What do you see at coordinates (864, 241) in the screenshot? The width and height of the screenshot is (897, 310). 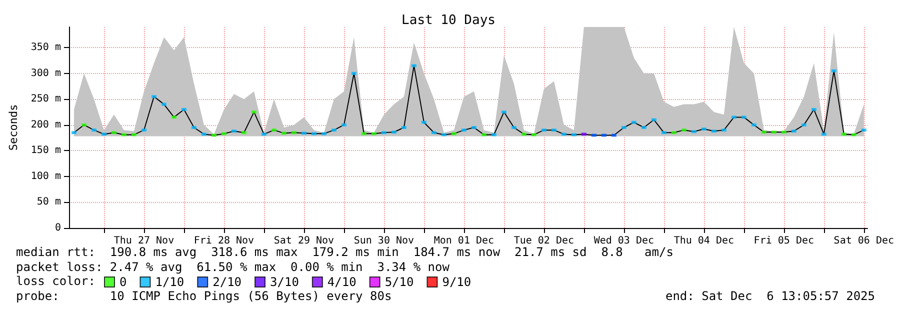 I see `x-tick-label: Sat 06 Dec` at bounding box center [864, 241].